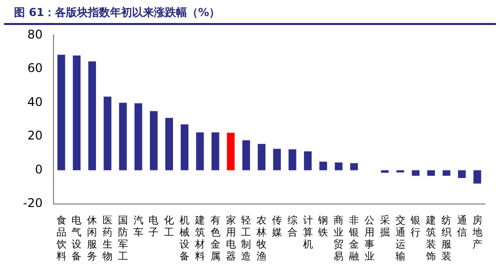 This screenshot has height=267, width=500. What do you see at coordinates (107, 239) in the screenshot?
I see `x-tick-label: 医药生物` at bounding box center [107, 239].